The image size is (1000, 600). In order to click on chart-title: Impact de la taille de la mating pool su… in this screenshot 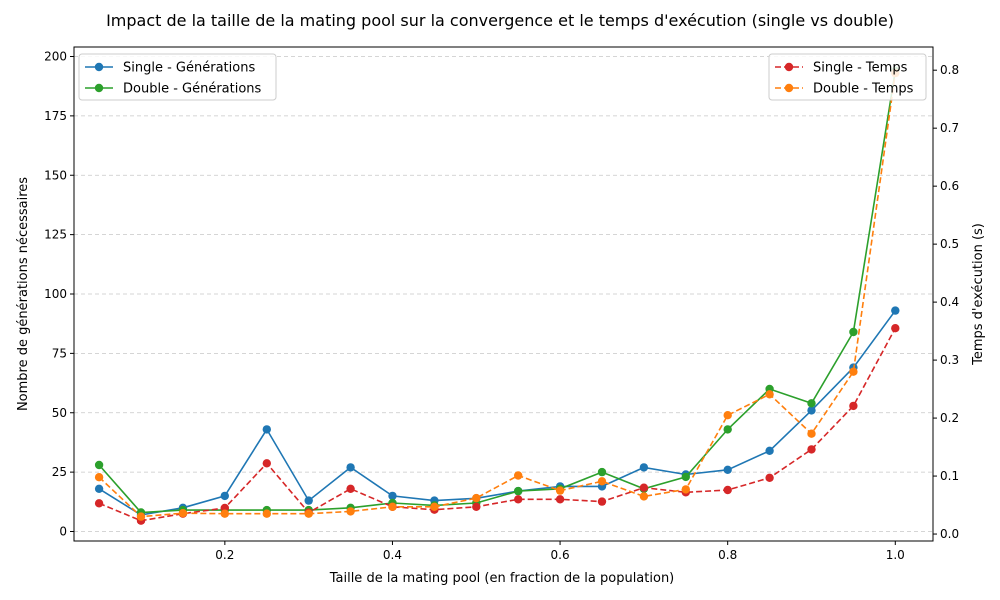, I will do `click(500, 20)`.